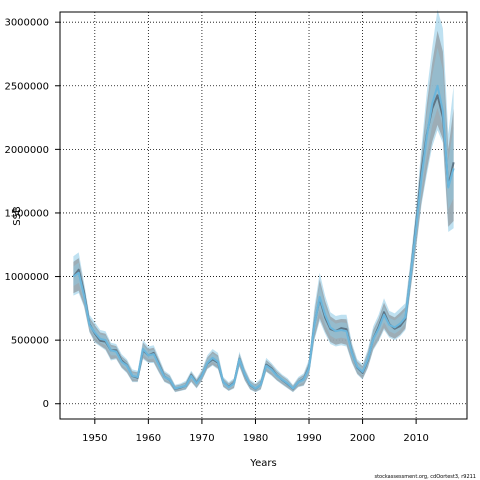  I want to click on x-axis-title: Years, so click(262, 463).